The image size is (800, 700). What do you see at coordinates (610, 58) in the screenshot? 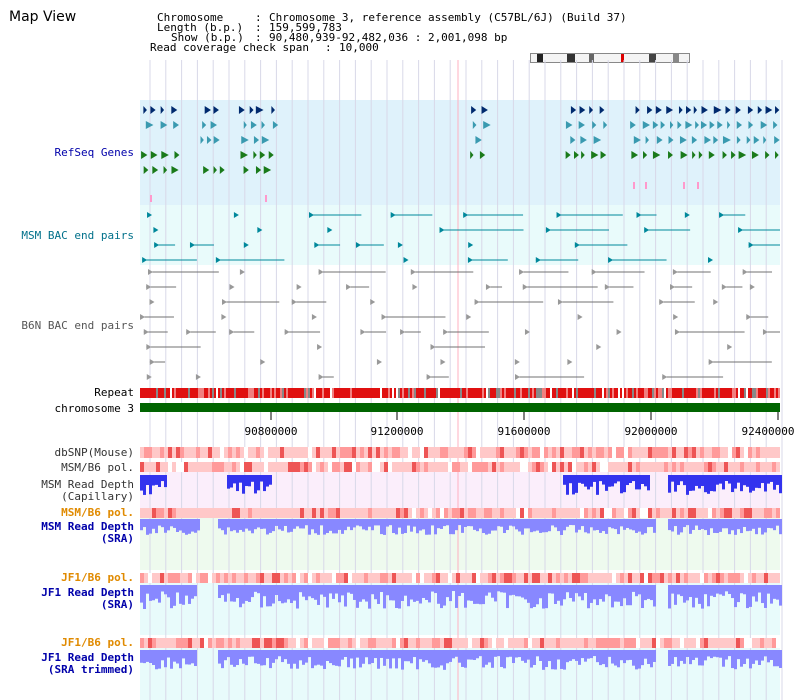
I see `chromosome-ideogram` at bounding box center [610, 58].